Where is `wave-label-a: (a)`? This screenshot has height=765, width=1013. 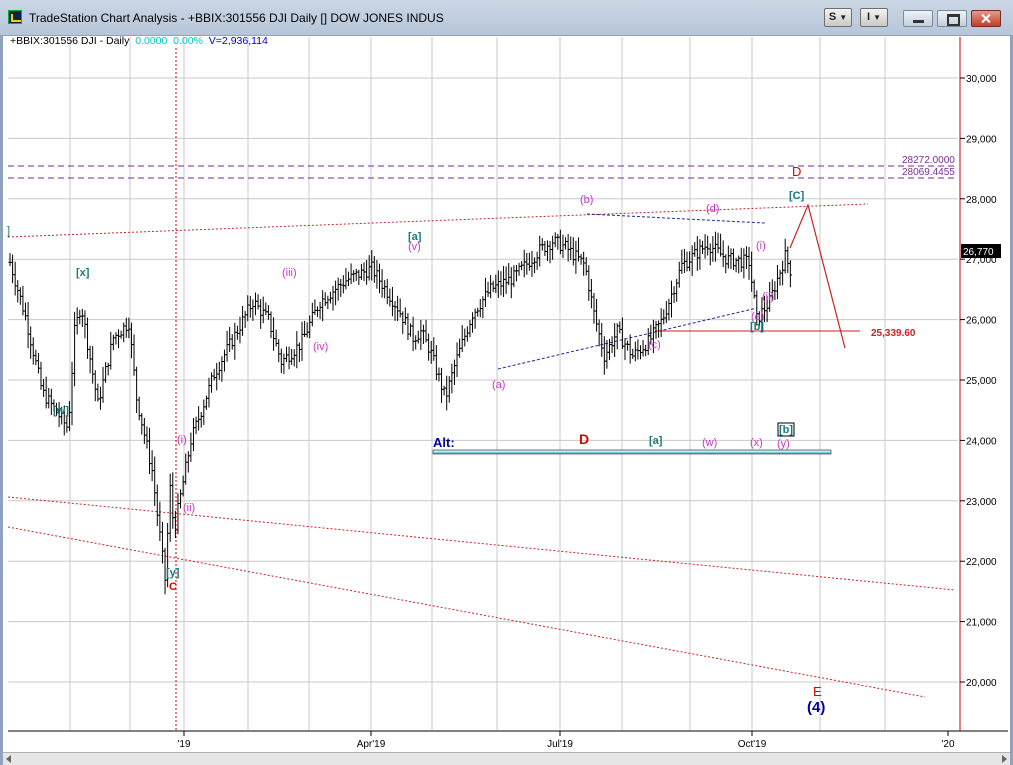
wave-label-a: (a) is located at coordinates (498, 385).